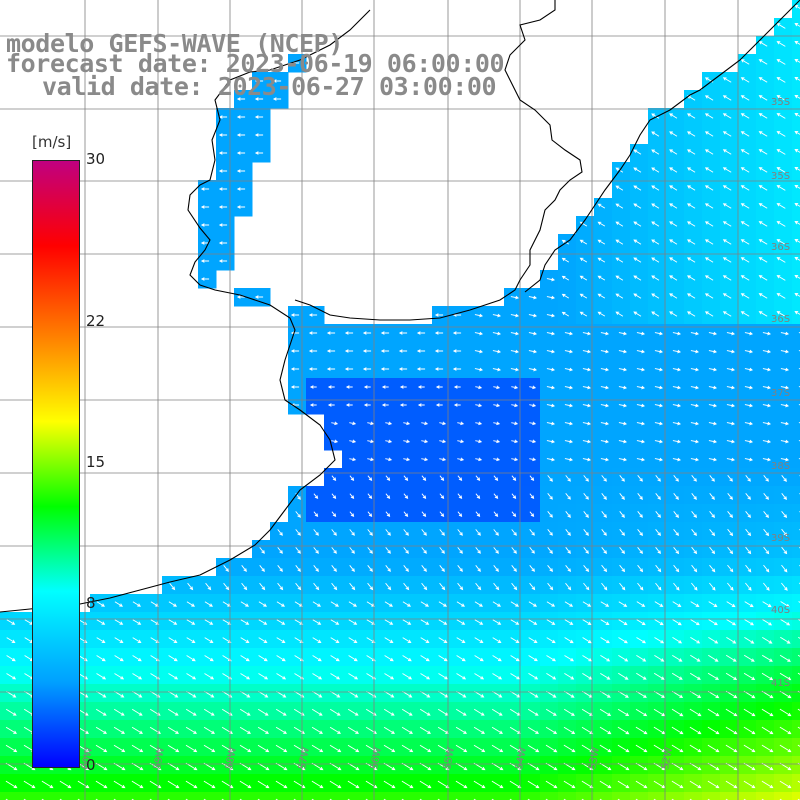 This screenshot has width=800, height=800. I want to click on longitude-label: 52W, so click(667, 758).